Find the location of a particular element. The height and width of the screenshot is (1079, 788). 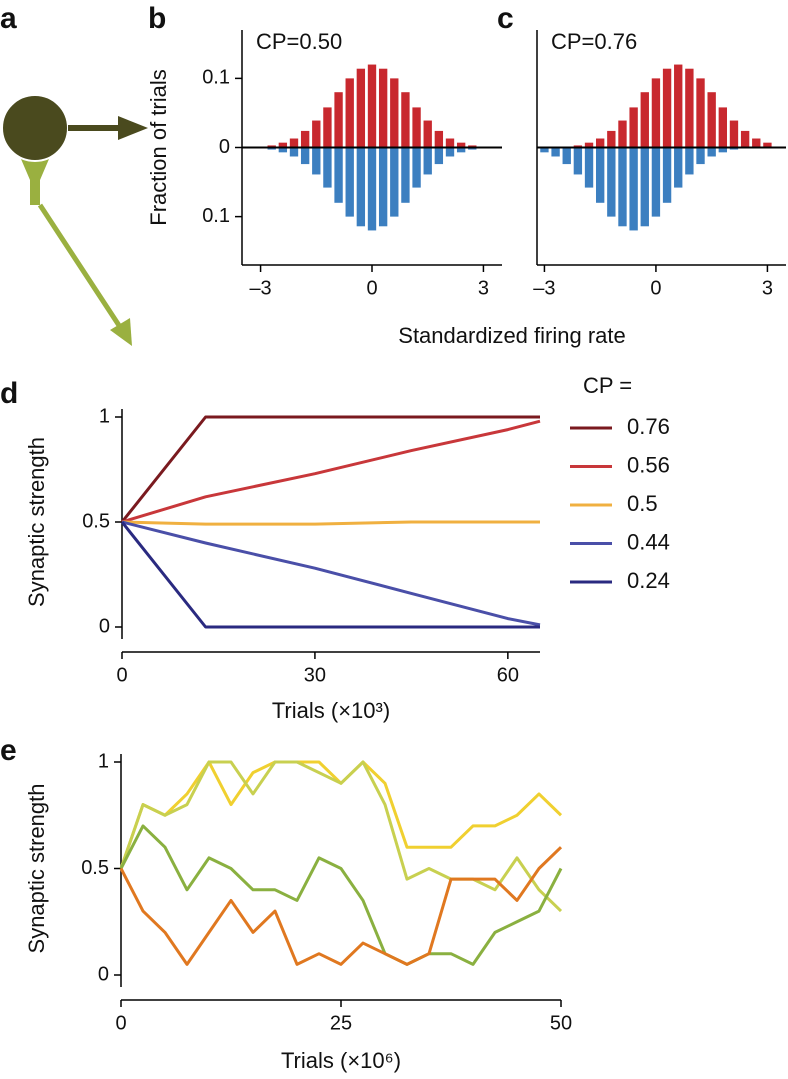

x-axis-label: Standardized firing rate is located at coordinates (511, 335).